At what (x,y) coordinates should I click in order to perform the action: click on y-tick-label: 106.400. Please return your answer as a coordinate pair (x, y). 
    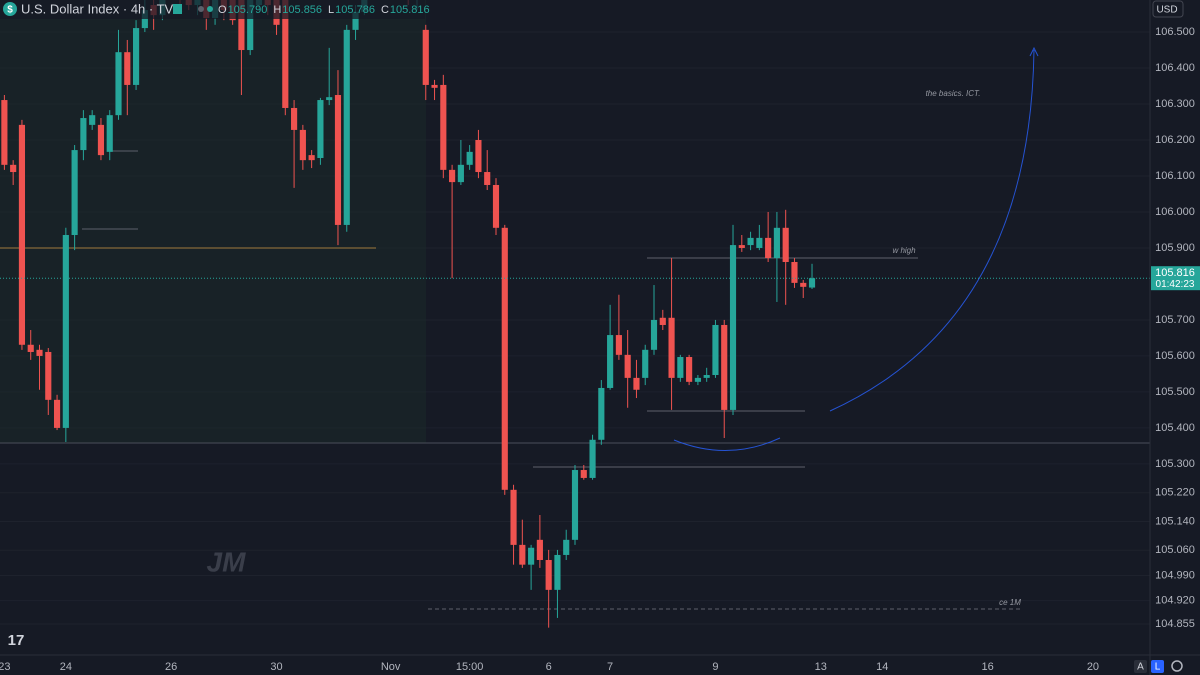
    Looking at the image, I should click on (1175, 68).